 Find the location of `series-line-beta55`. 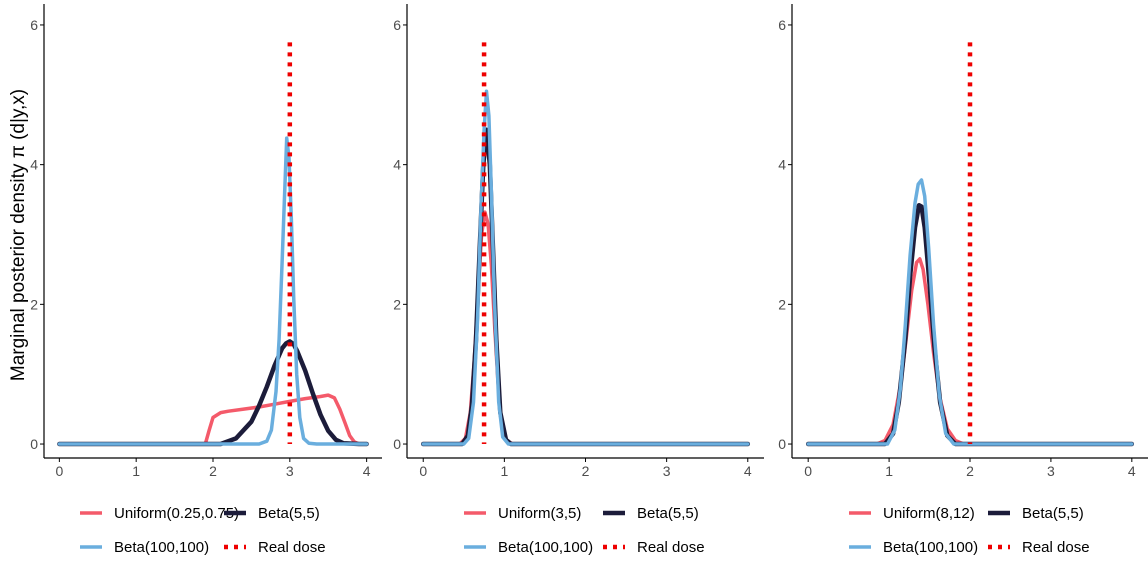

series-line-beta55 is located at coordinates (213, 393).